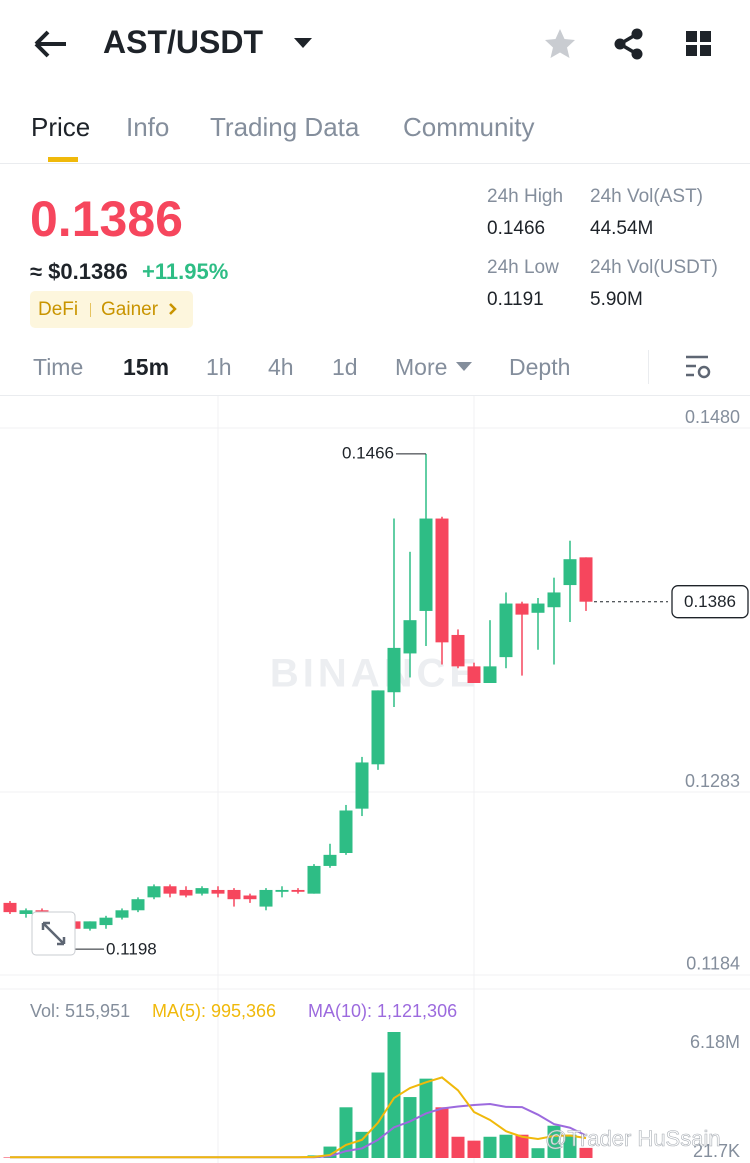 Image resolution: width=750 pixels, height=1163 pixels. What do you see at coordinates (469, 127) in the screenshot?
I see `tab: Community` at bounding box center [469, 127].